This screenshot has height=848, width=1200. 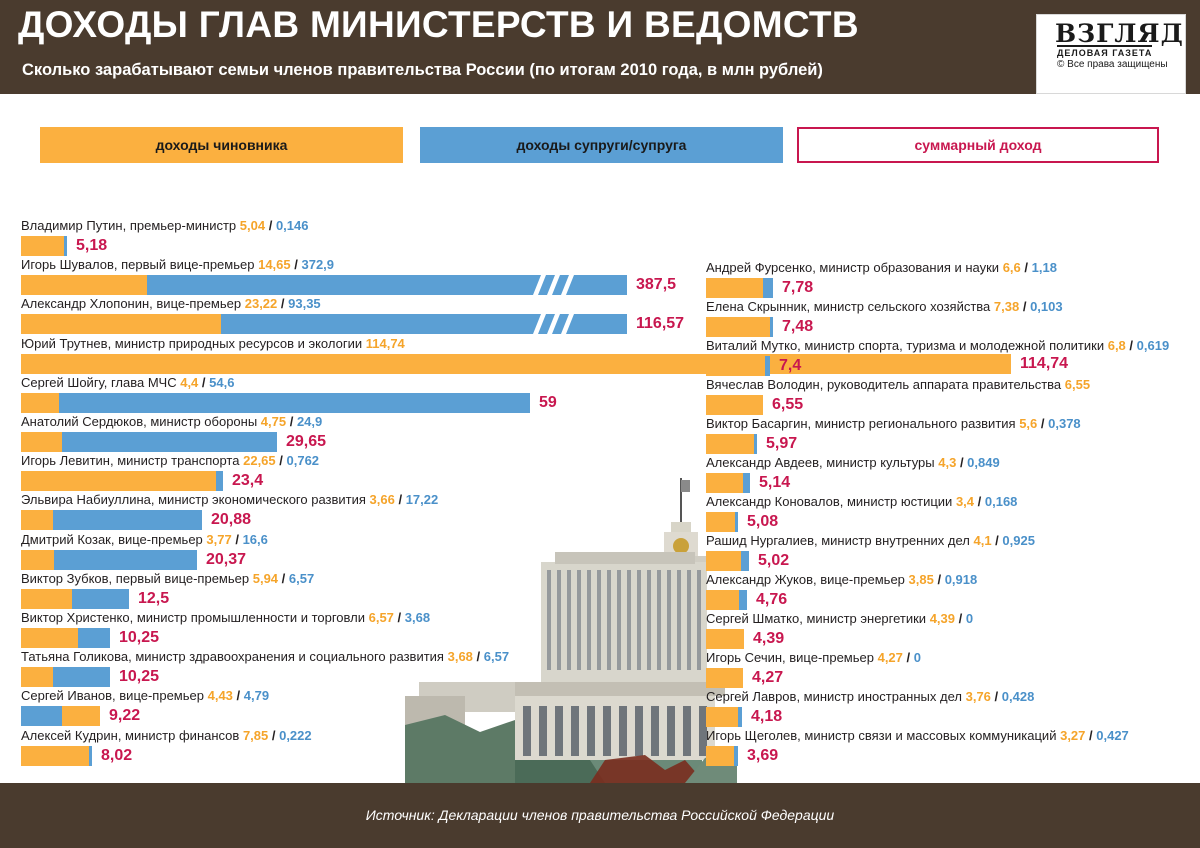 What do you see at coordinates (261, 304) in the screenshot?
I see `official-value-label: 23,22` at bounding box center [261, 304].